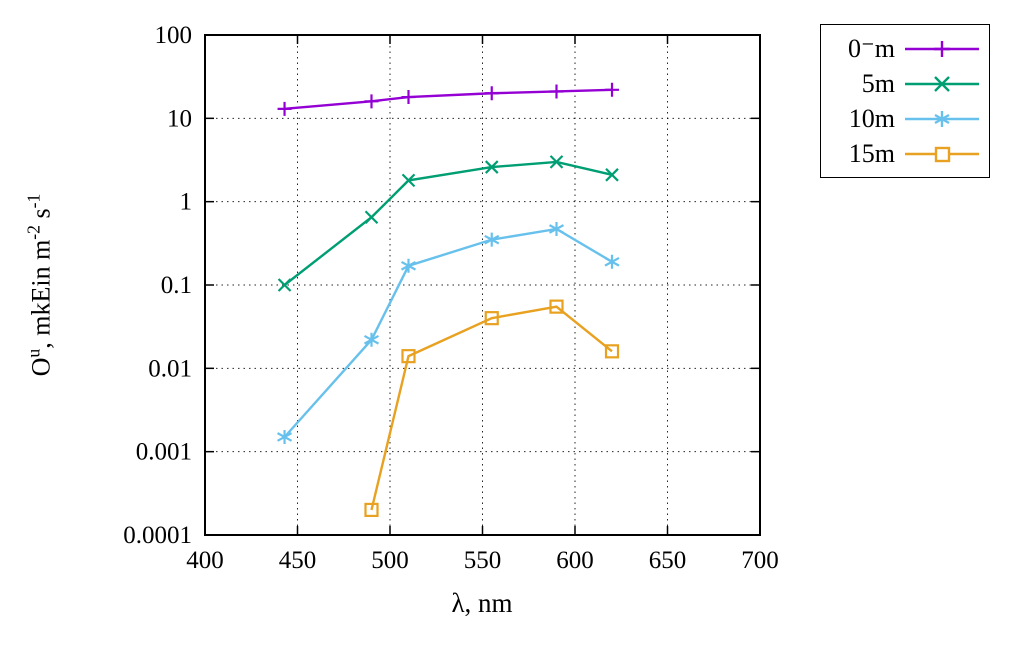  I want to click on series-15m, so click(492, 408).